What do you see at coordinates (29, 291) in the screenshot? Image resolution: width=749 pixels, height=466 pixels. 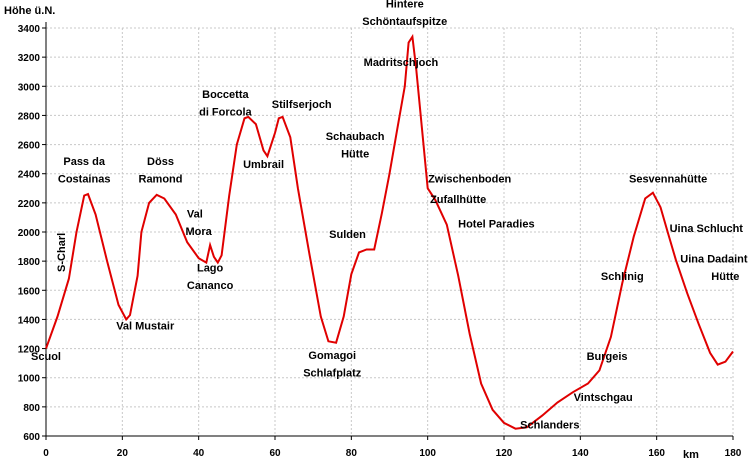 I see `y-tick-label: 1600` at bounding box center [29, 291].